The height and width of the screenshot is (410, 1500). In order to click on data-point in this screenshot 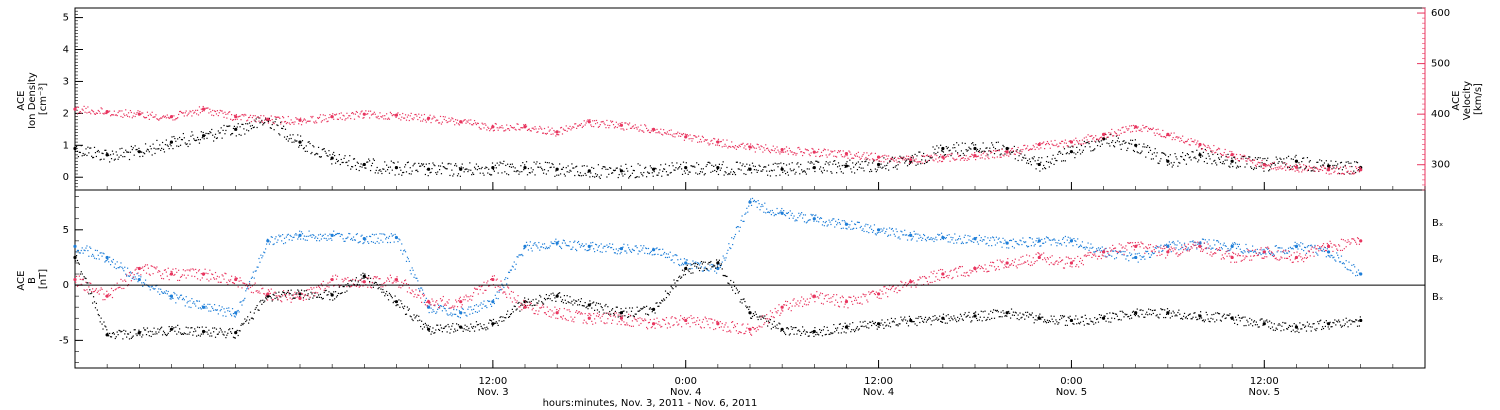, I will do `click(171, 142)`.